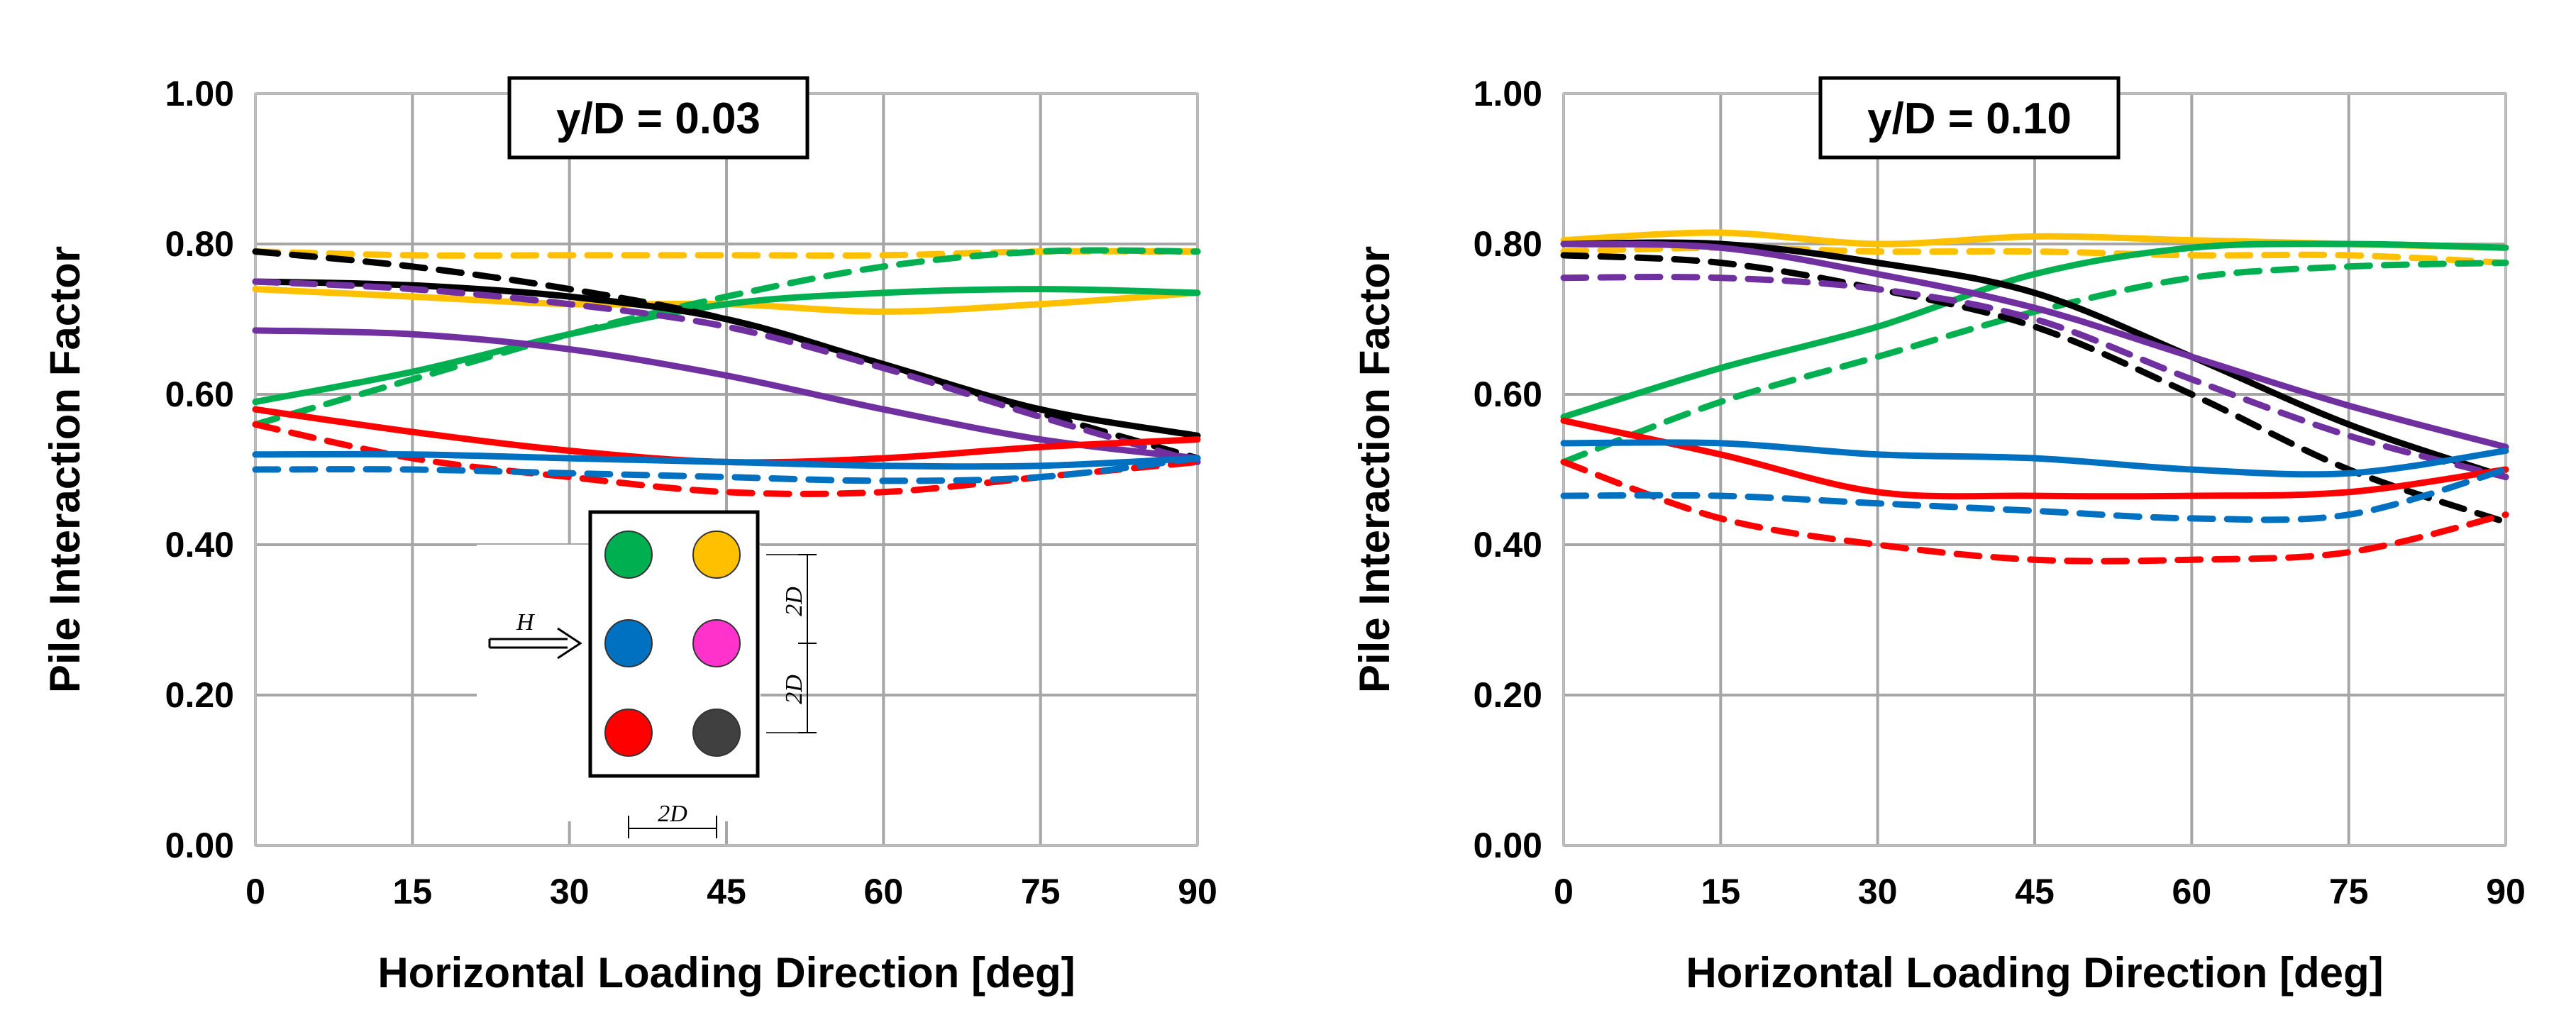  I want to click on chart-right-title: y/D = 0.10, so click(1969, 119).